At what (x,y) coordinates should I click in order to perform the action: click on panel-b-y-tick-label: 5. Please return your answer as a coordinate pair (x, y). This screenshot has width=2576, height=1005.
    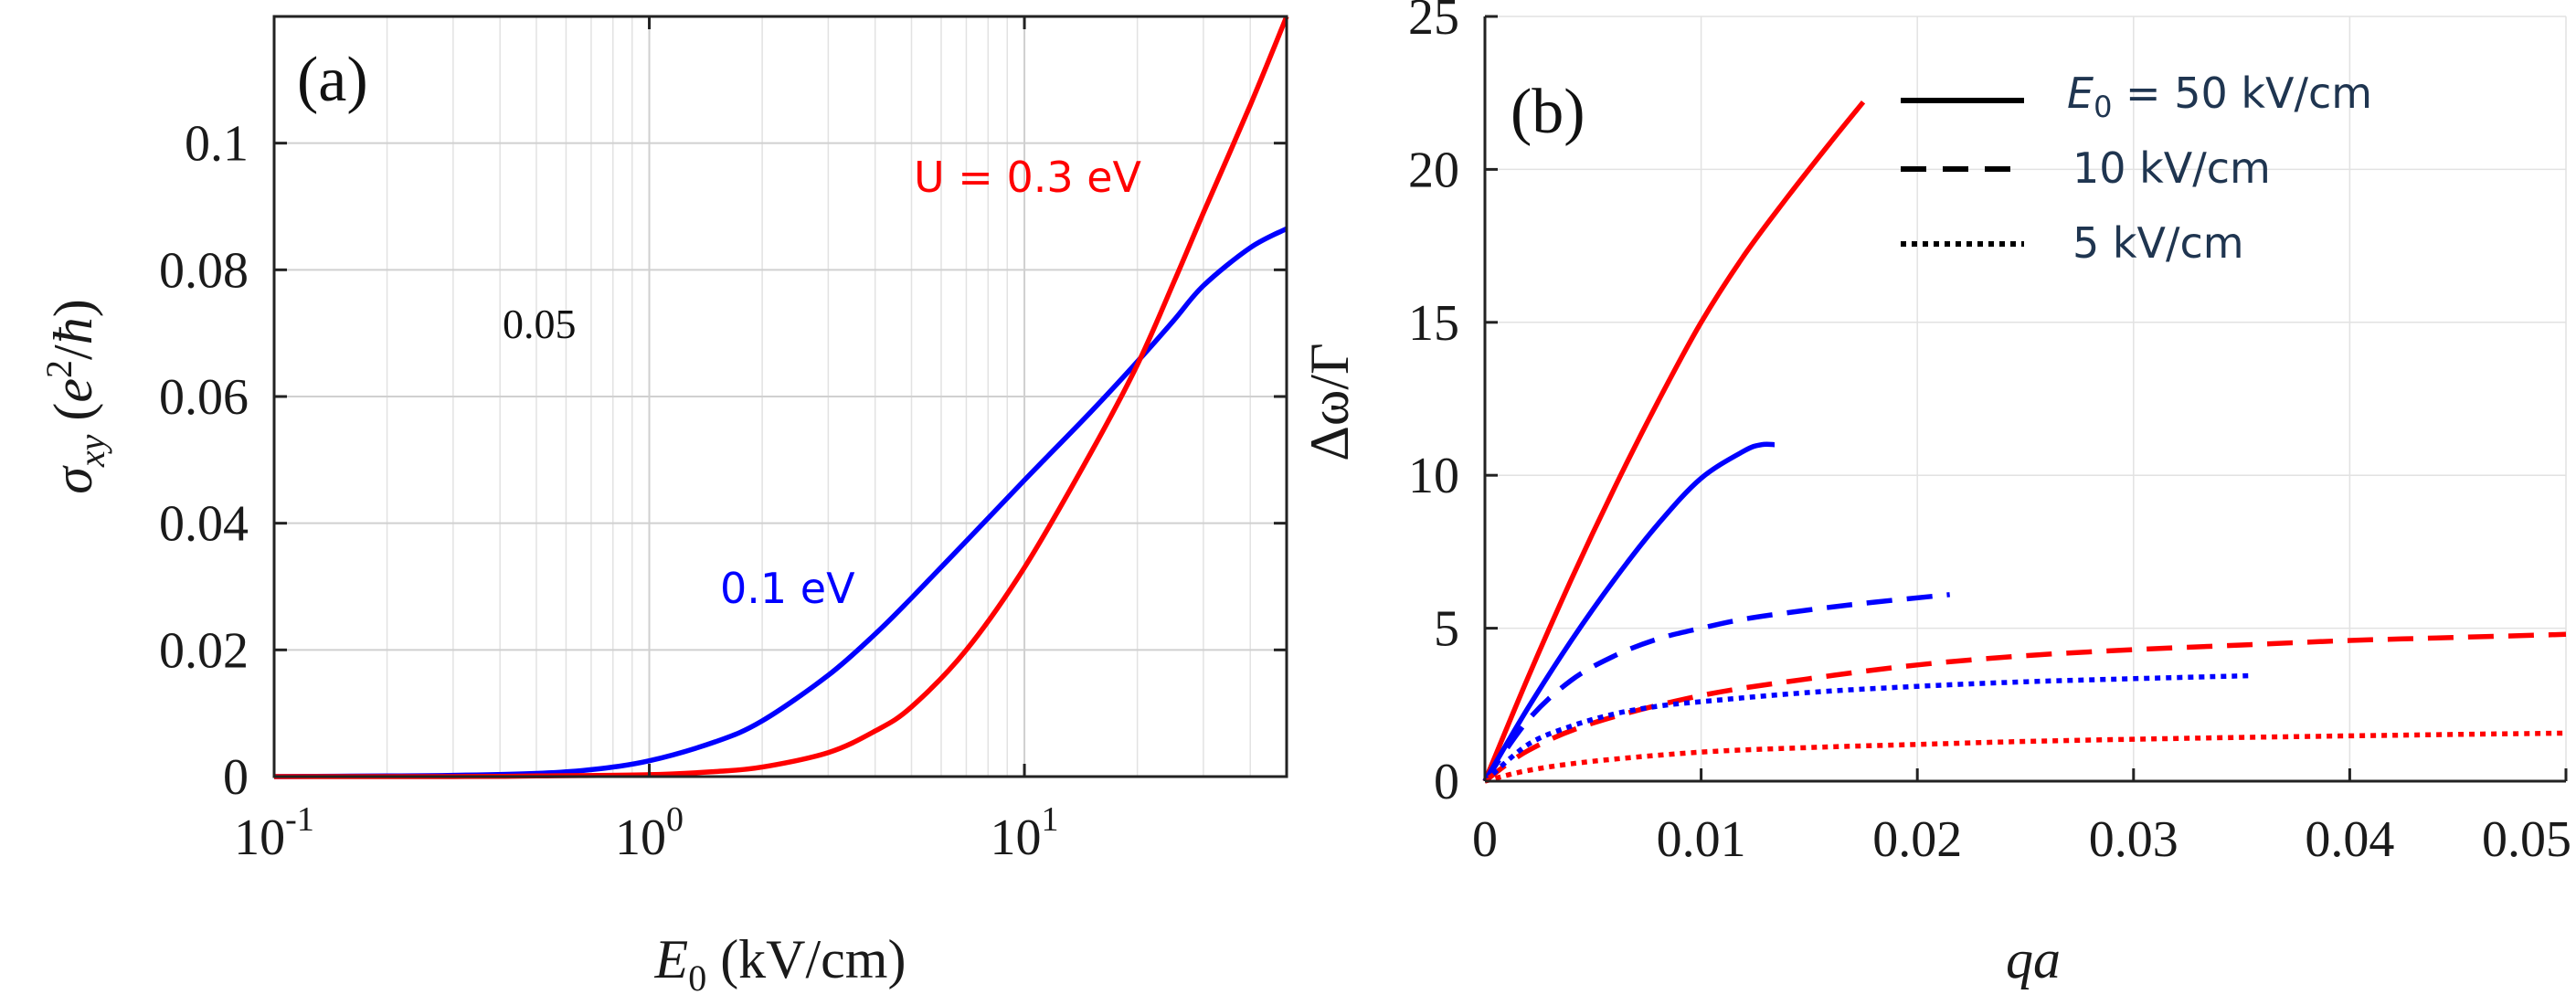
    Looking at the image, I should click on (1446, 629).